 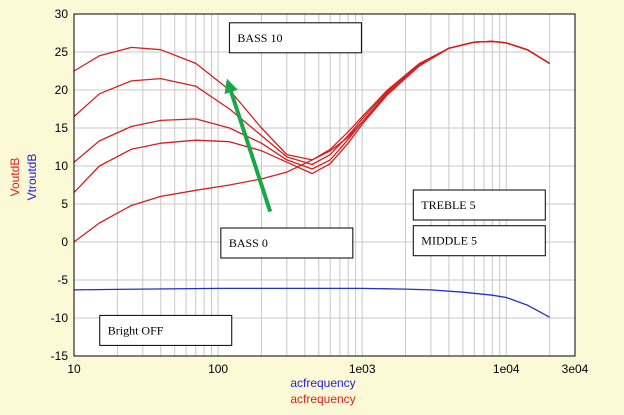 What do you see at coordinates (62, 52) in the screenshot?
I see `y-tick-label: 25` at bounding box center [62, 52].